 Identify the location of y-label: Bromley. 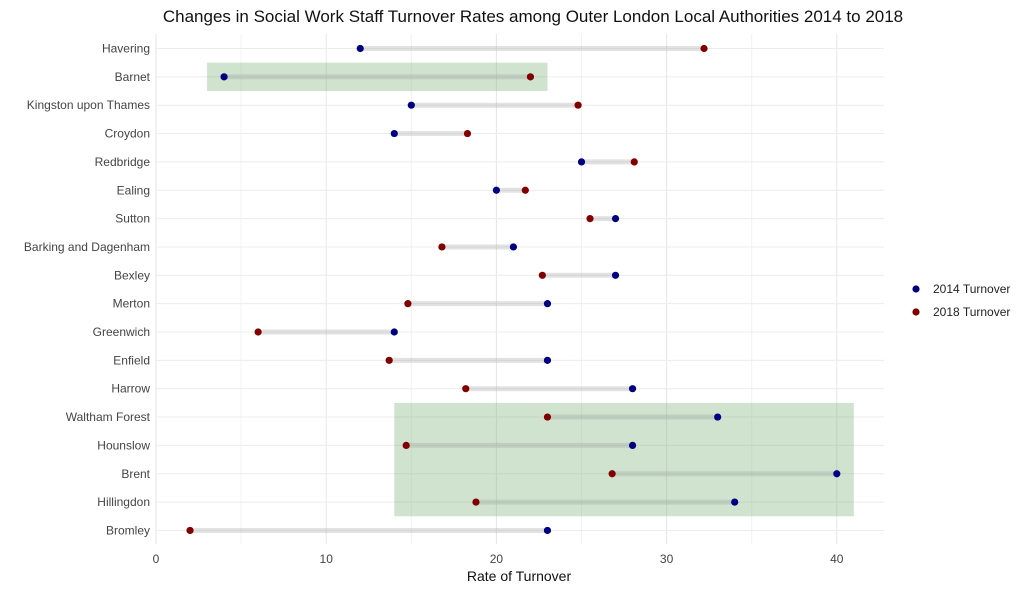
(128, 530).